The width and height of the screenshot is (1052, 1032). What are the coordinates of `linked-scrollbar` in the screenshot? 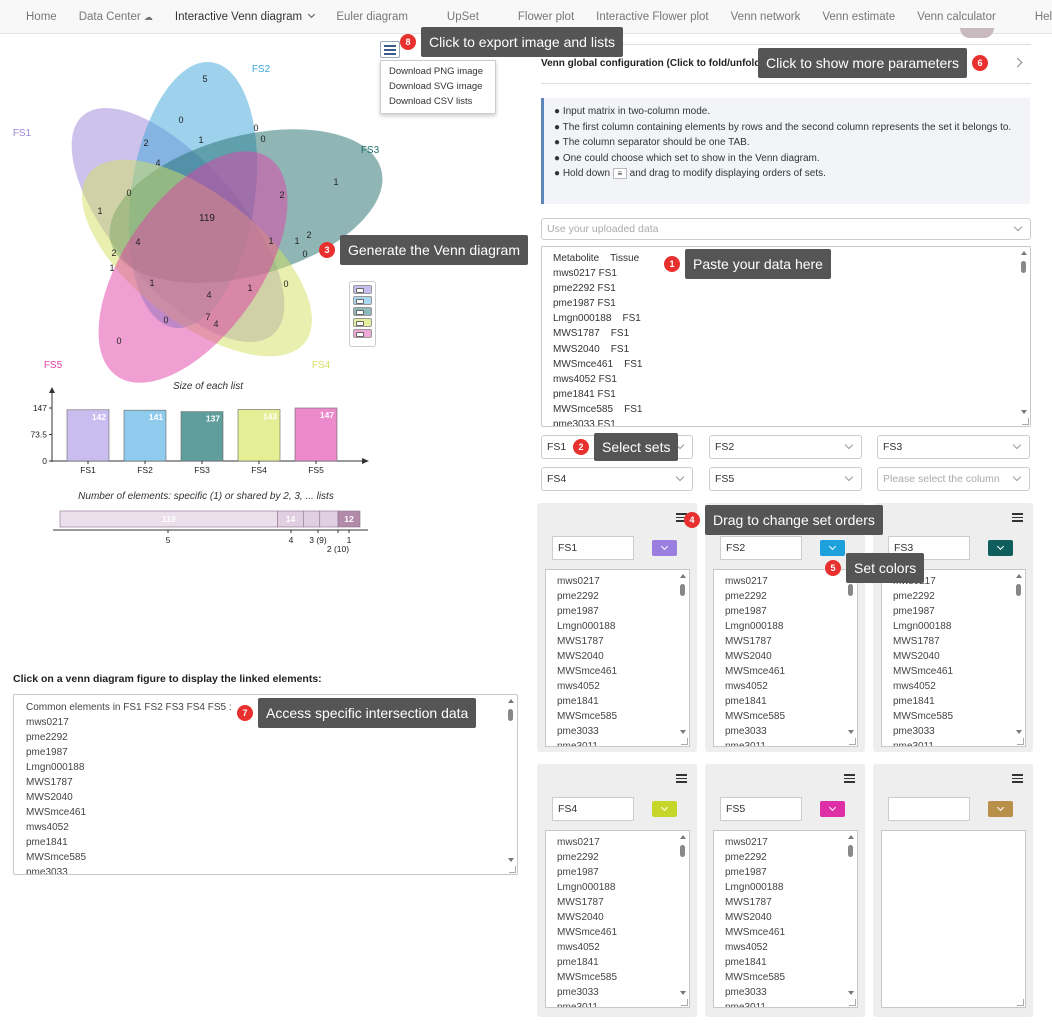 It's located at (511, 784).